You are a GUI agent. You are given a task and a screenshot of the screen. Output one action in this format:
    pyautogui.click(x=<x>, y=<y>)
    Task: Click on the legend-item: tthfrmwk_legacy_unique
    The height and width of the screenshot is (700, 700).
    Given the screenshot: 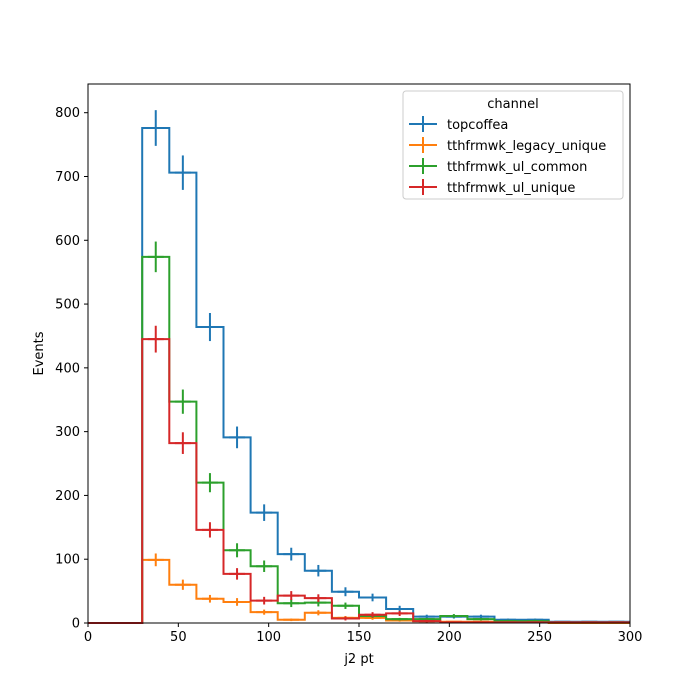 What is the action you would take?
    pyautogui.click(x=507, y=145)
    